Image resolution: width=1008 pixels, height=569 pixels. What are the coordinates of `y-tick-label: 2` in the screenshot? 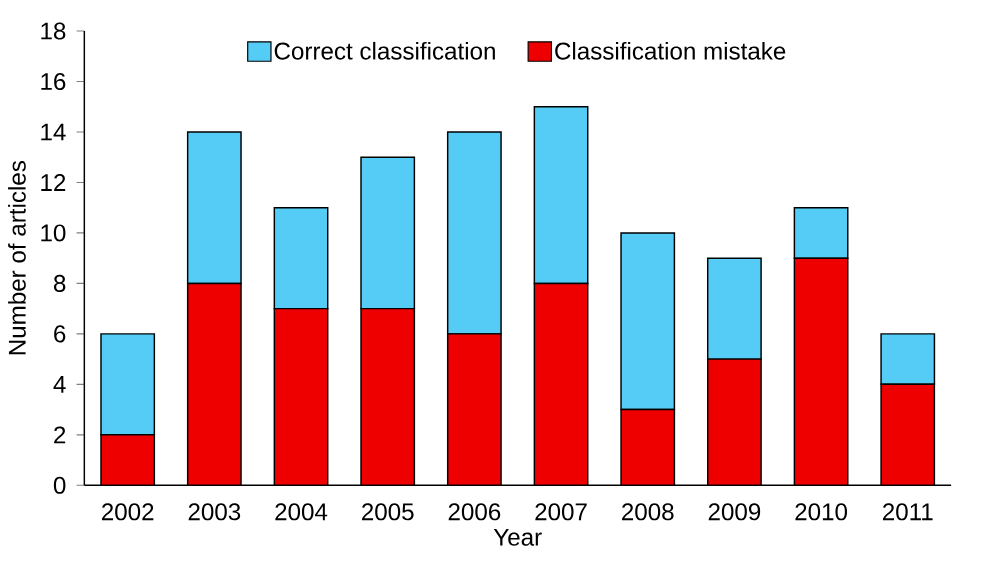 It's located at (60, 435).